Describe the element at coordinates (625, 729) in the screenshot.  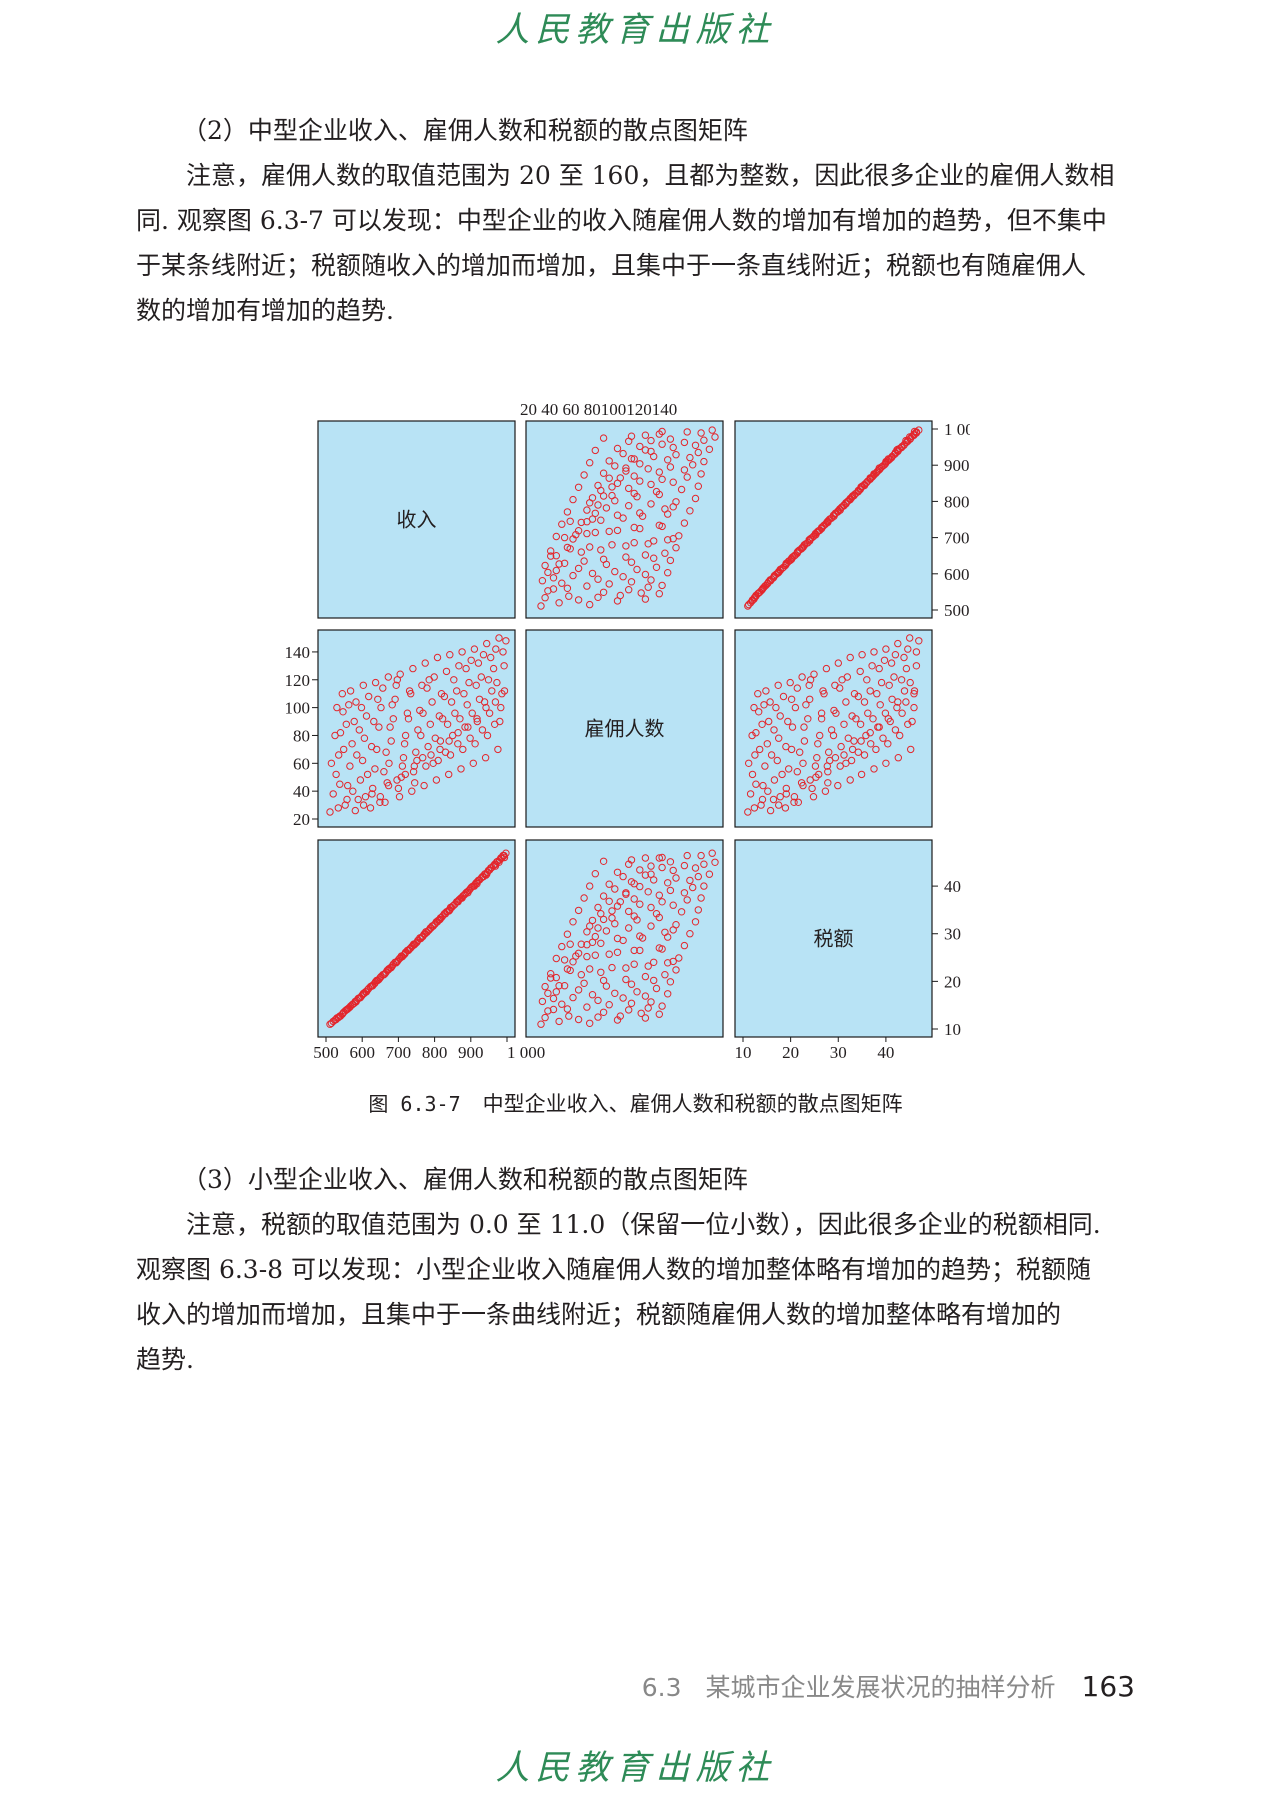
I see `panel-variable-label: 雇佣人数` at that location.